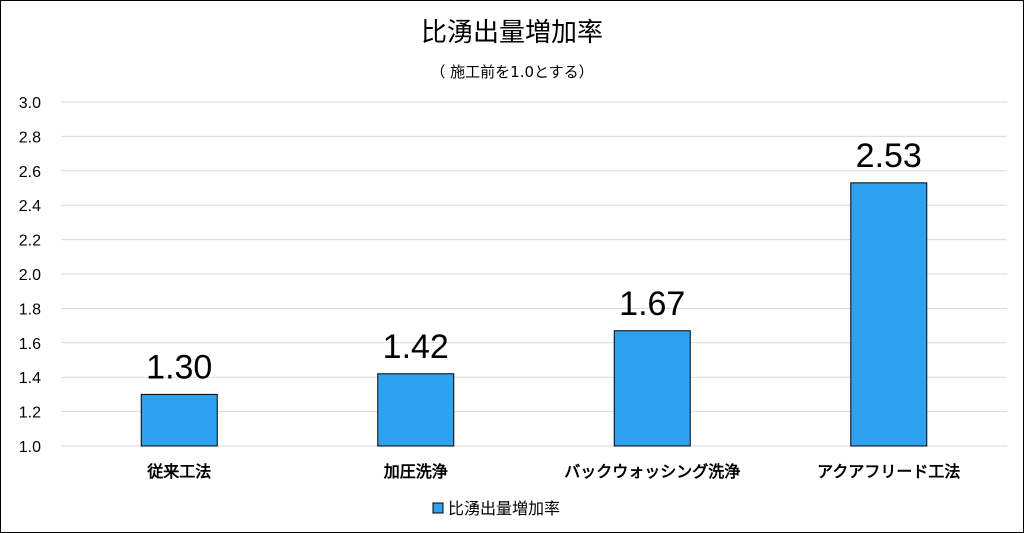 This screenshot has width=1024, height=533. I want to click on y-tick-label: 2.4, so click(30, 206).